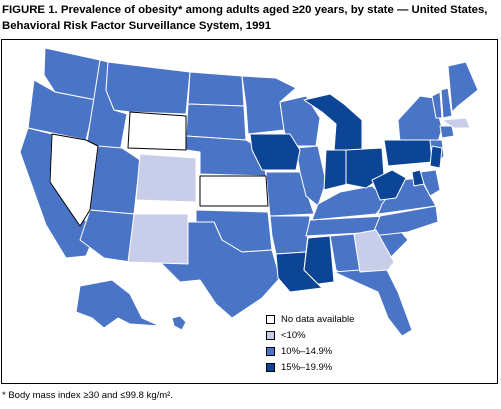  What do you see at coordinates (307, 367) in the screenshot?
I see `legend-label-15-19: 15%–19.9%` at bounding box center [307, 367].